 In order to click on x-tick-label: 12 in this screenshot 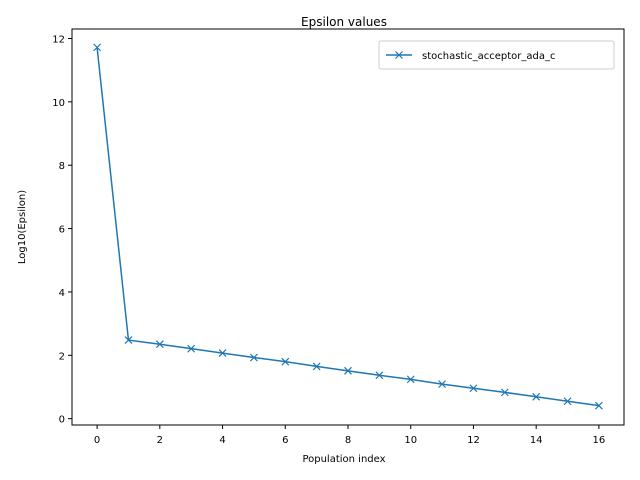, I will do `click(473, 440)`.